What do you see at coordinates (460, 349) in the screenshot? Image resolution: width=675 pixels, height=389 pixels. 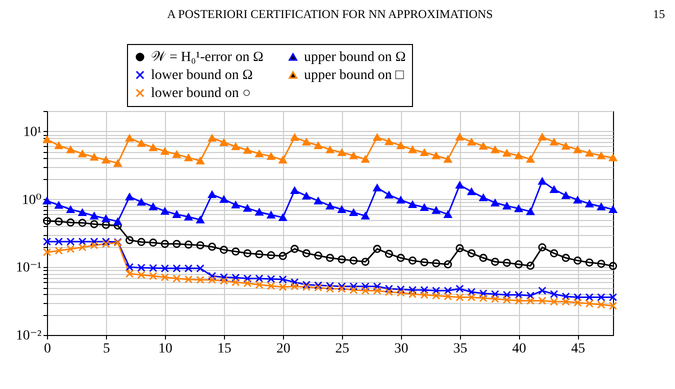 I see `x-tick-label: 35` at bounding box center [460, 349].